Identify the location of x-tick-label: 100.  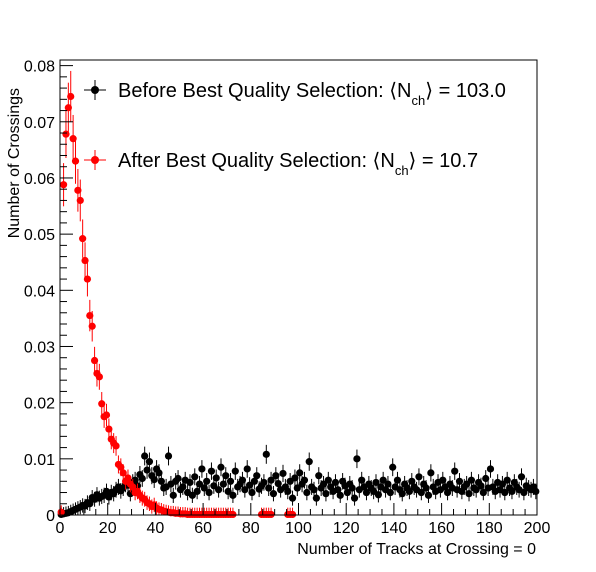
(298, 528).